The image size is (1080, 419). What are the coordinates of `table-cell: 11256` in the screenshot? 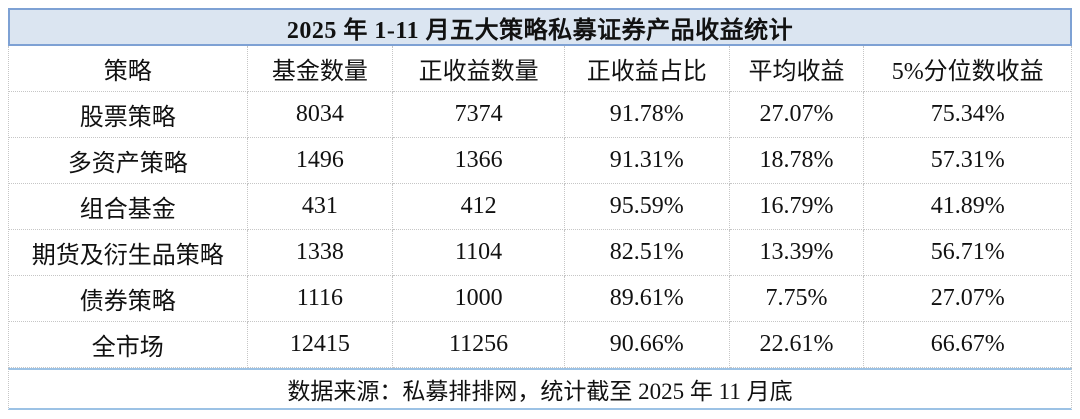 It's located at (479, 345).